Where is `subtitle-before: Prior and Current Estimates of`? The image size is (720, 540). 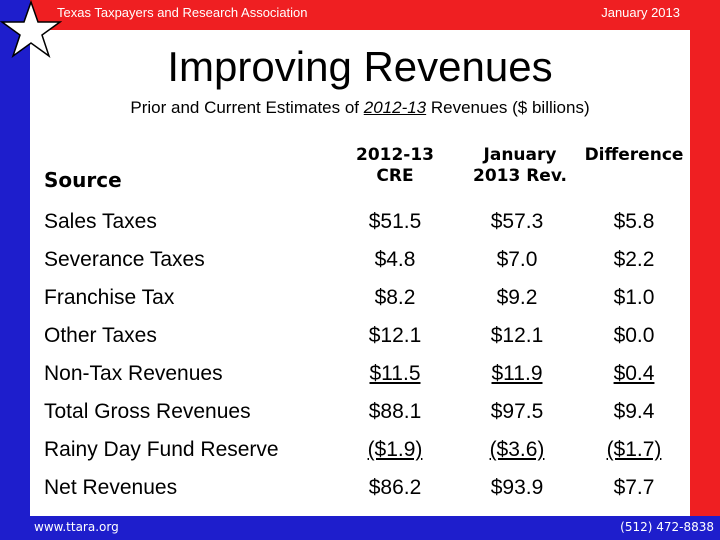
subtitle-before: Prior and Current Estimates of is located at coordinates (247, 107).